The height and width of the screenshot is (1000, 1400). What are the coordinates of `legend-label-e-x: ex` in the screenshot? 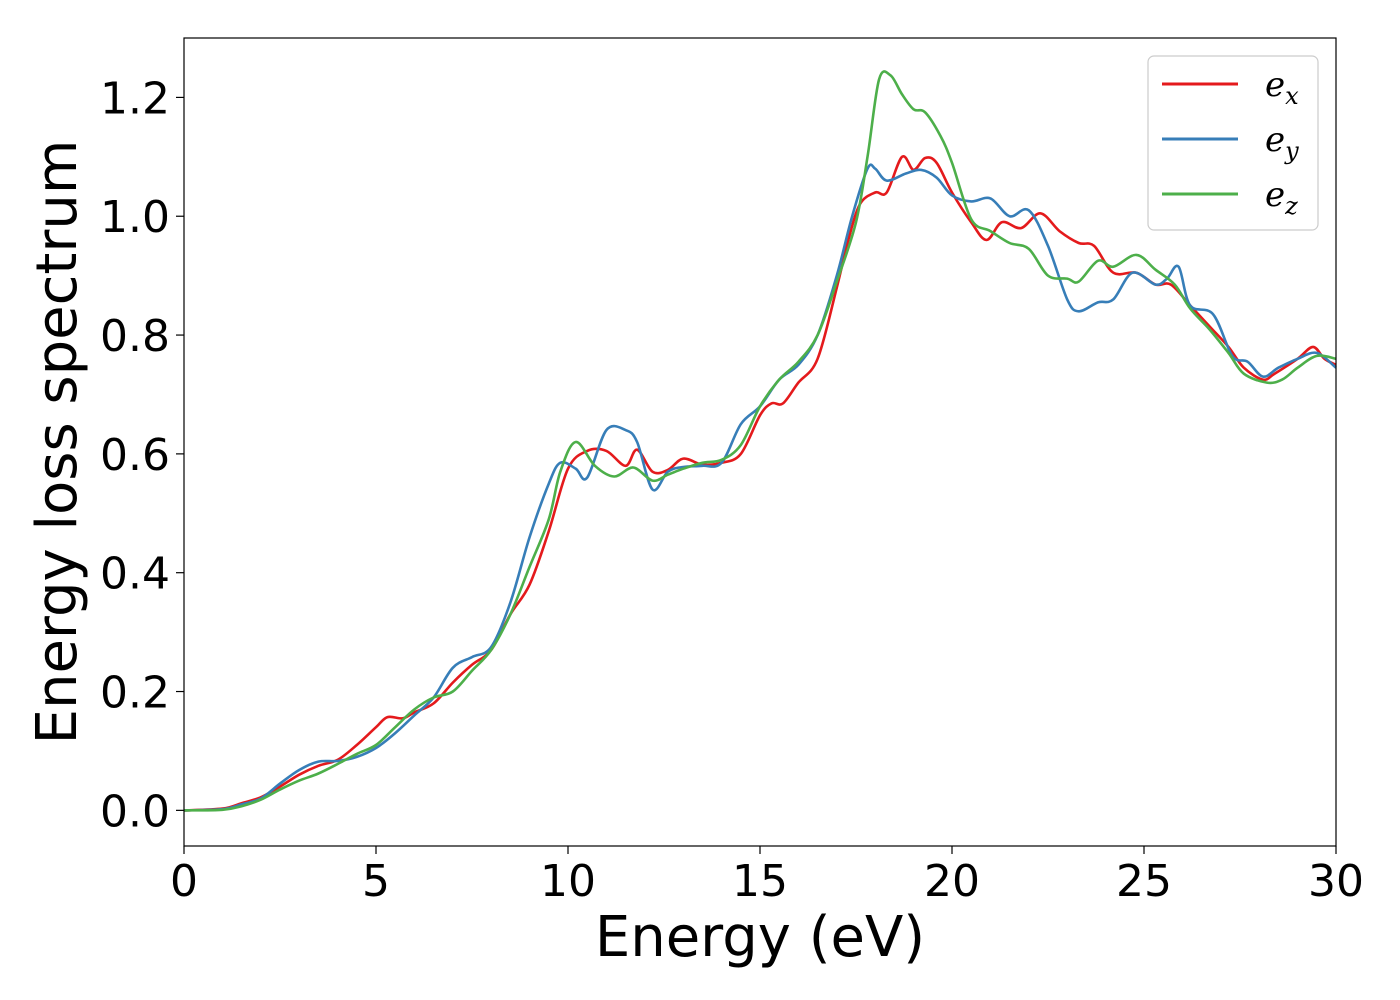 It's located at (1282, 87).